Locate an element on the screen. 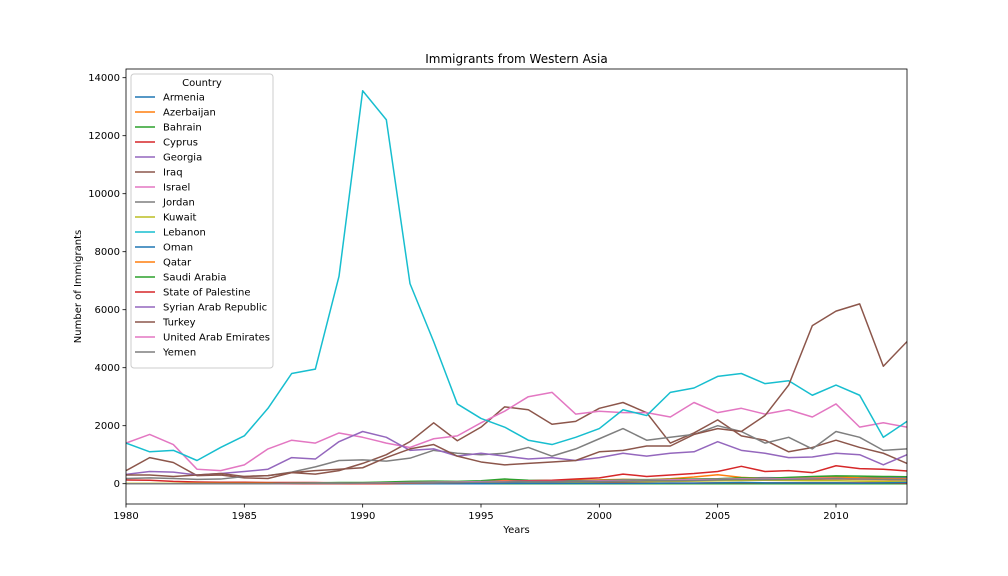 Image resolution: width=1008 pixels, height=576 pixels. x-axis: 1980 1985 1990 1995 2000 2005 2010 is located at coordinates (481, 513).